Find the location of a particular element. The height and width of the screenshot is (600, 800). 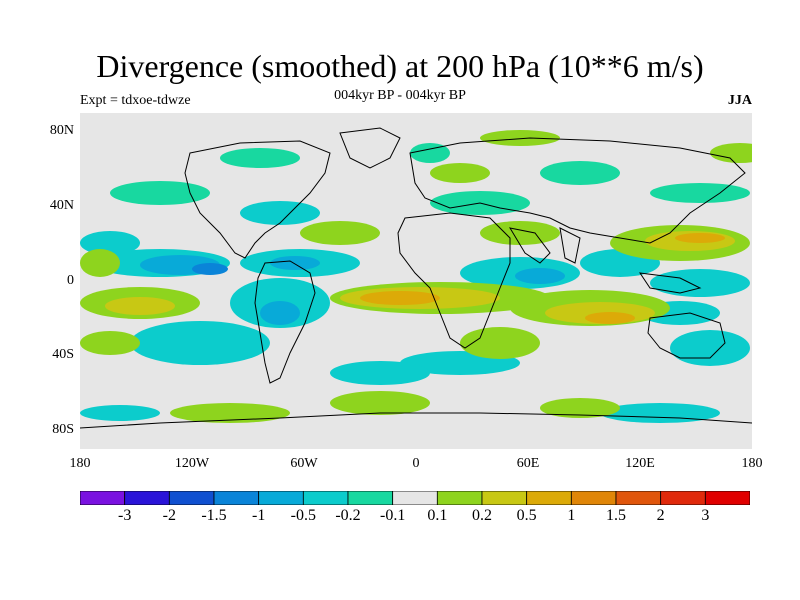

lon-tick-120e: 120E is located at coordinates (640, 463).